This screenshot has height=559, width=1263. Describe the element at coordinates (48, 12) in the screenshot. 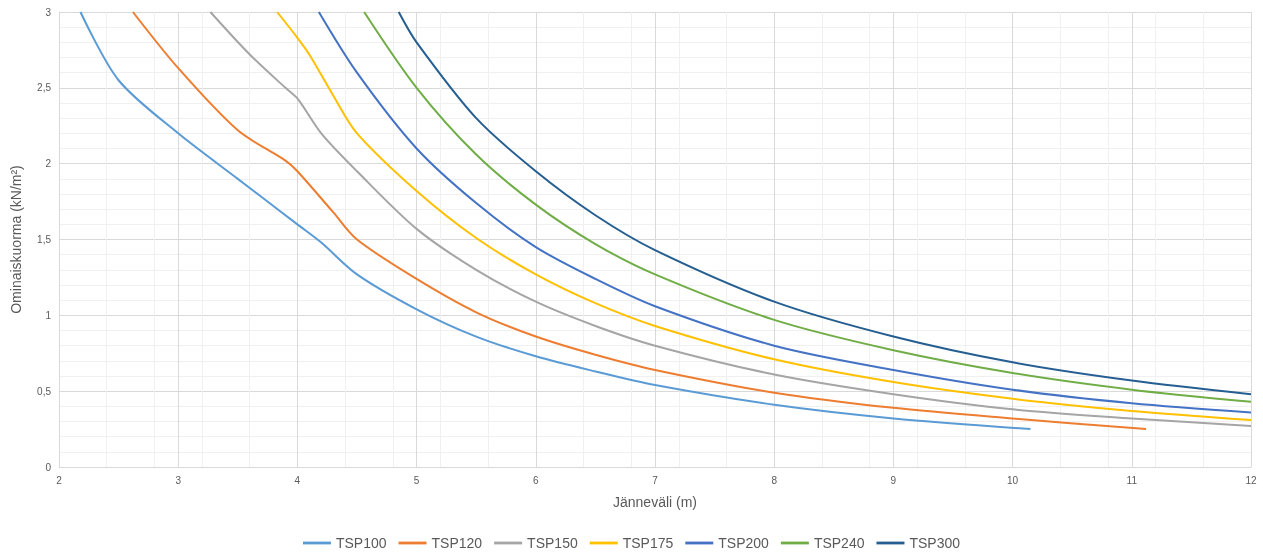

I see `y-tick-label: 3` at that location.